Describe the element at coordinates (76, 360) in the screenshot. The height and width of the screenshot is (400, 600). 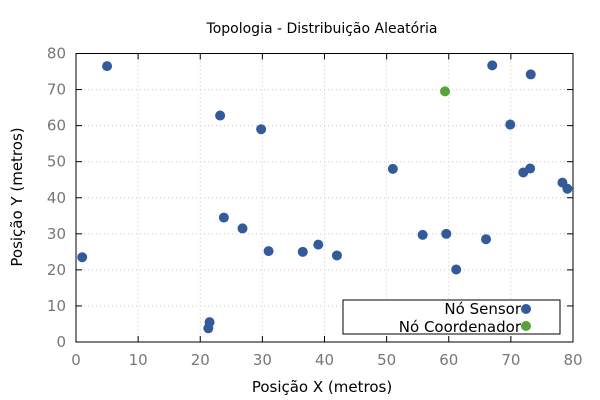
I see `x-tick-label: 0` at that location.